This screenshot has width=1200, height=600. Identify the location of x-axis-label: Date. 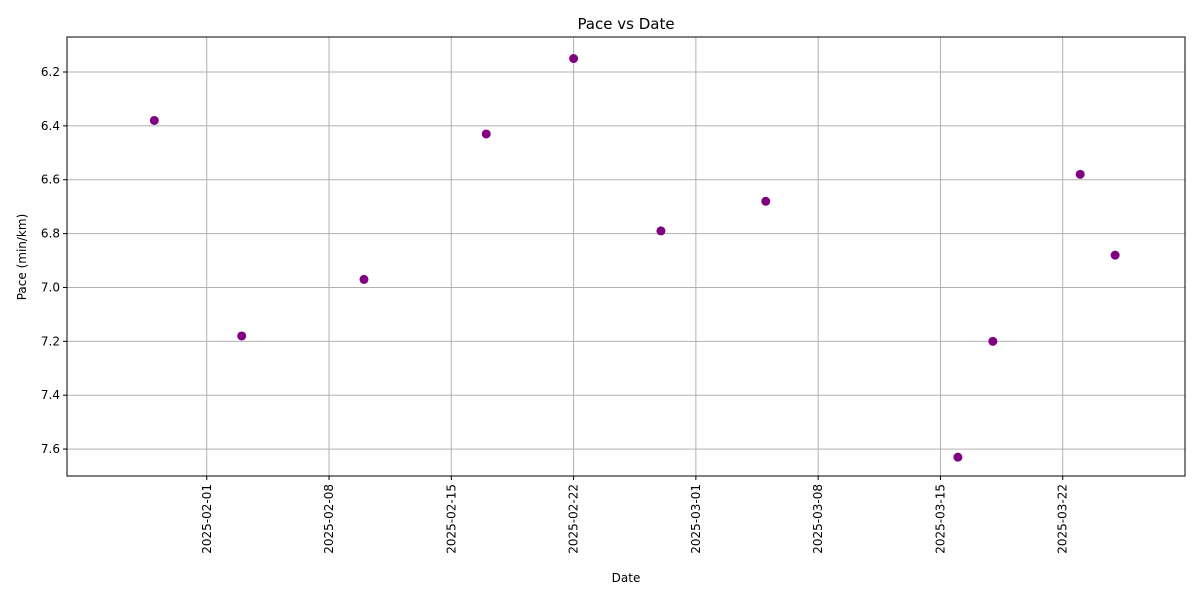
(626, 578).